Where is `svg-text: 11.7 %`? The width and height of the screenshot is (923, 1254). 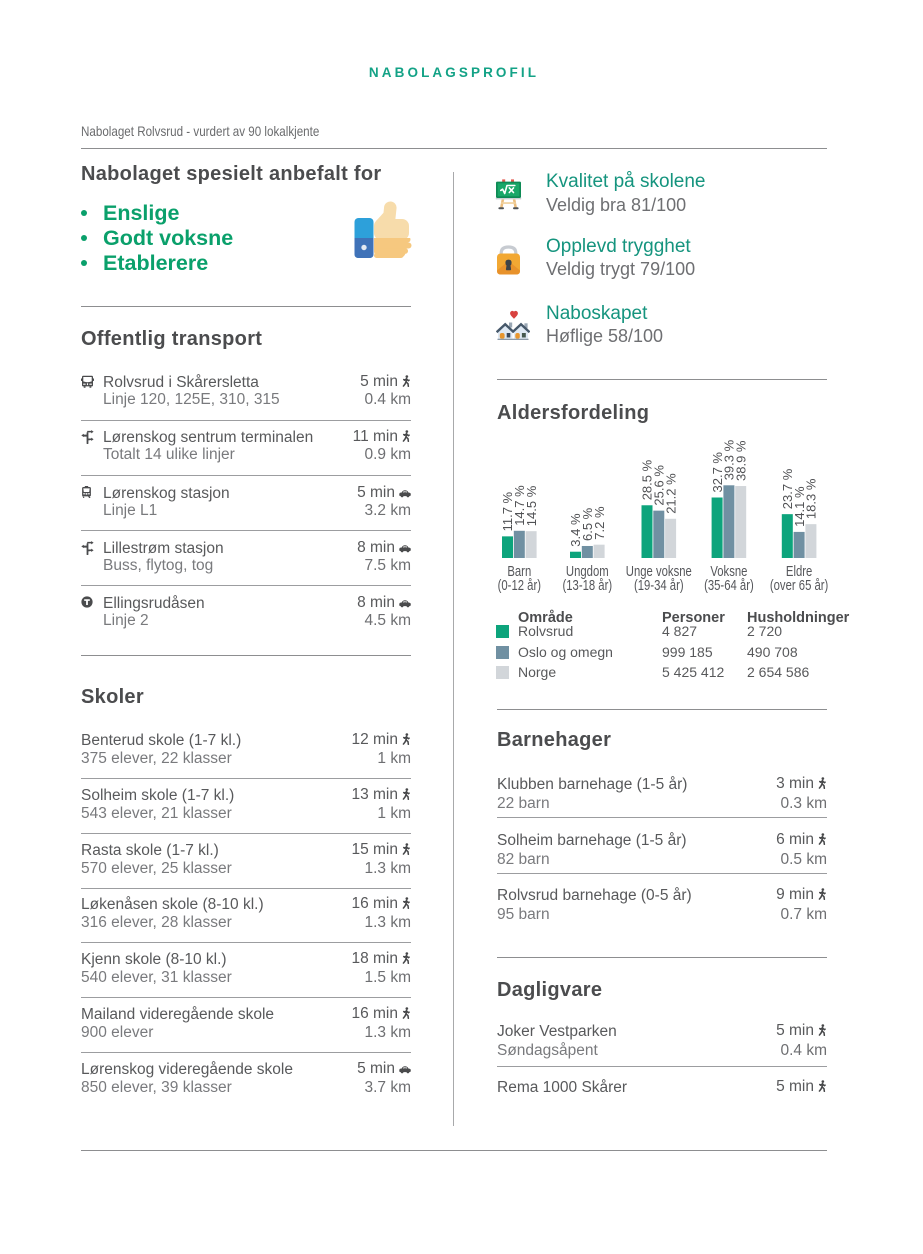 svg-text: 11.7 % is located at coordinates (507, 511).